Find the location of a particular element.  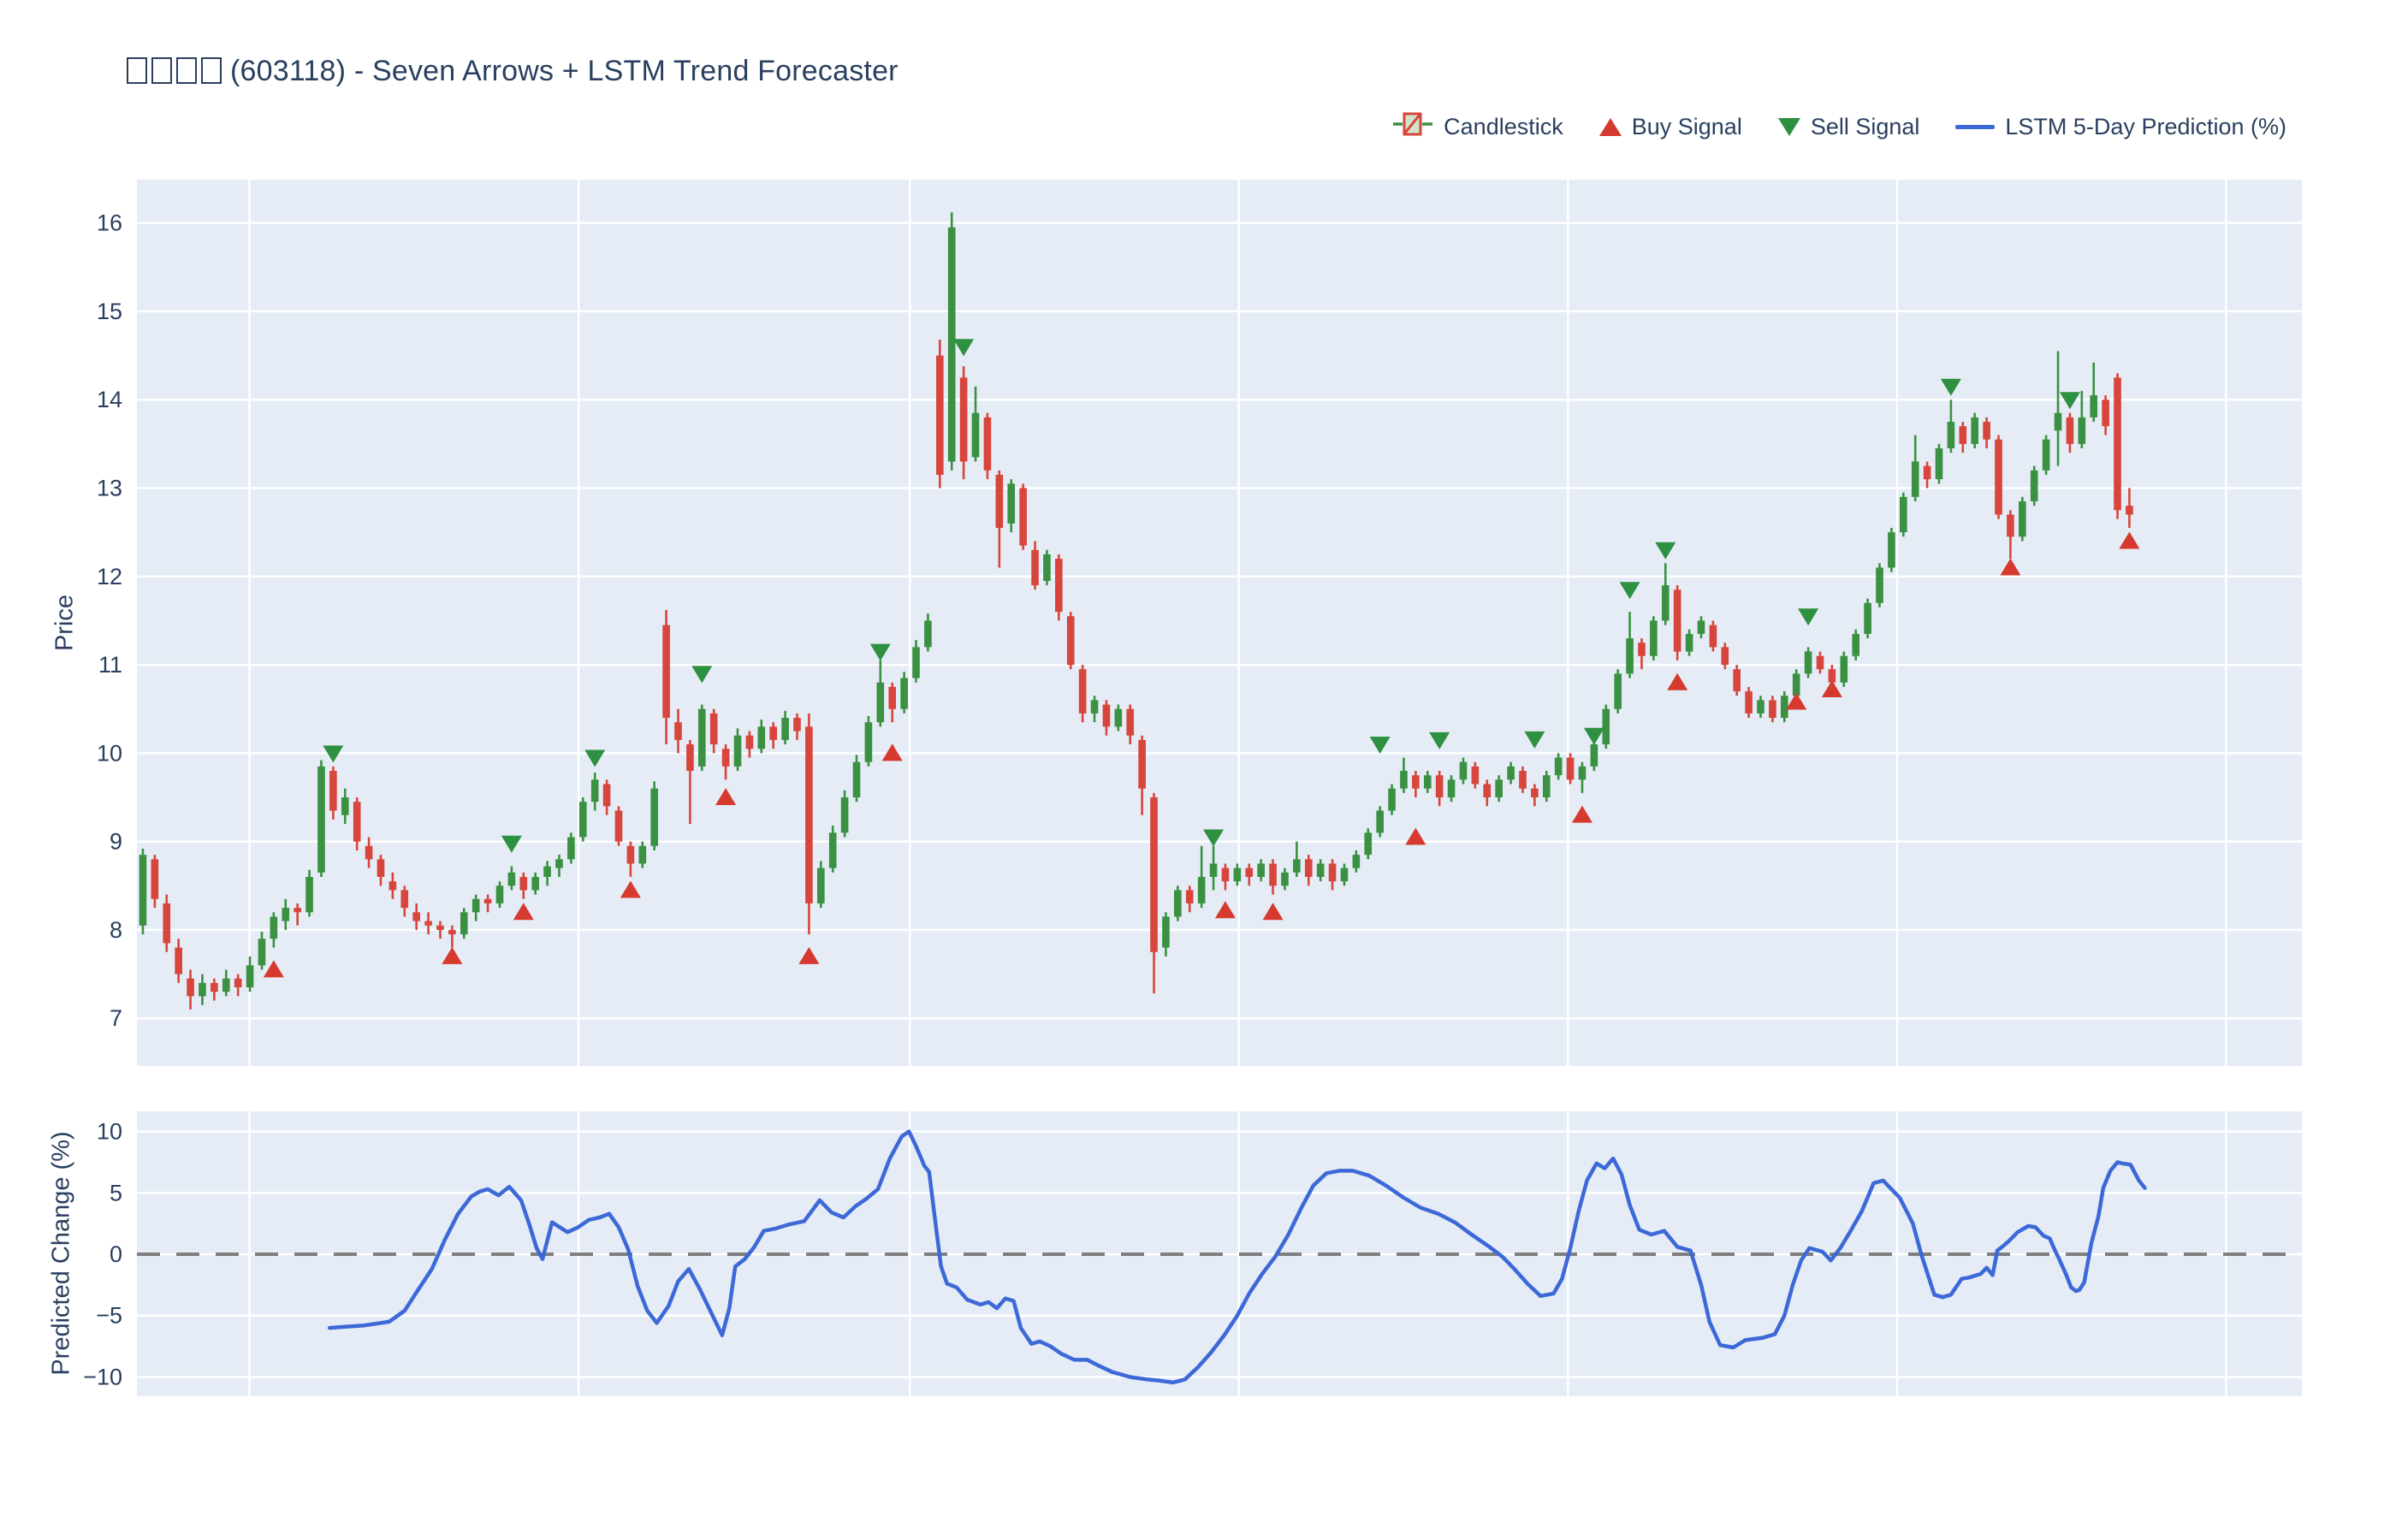

legend-item-lstm-prediction: LSTM 5-Day Prediction (%) is located at coordinates (2121, 127).